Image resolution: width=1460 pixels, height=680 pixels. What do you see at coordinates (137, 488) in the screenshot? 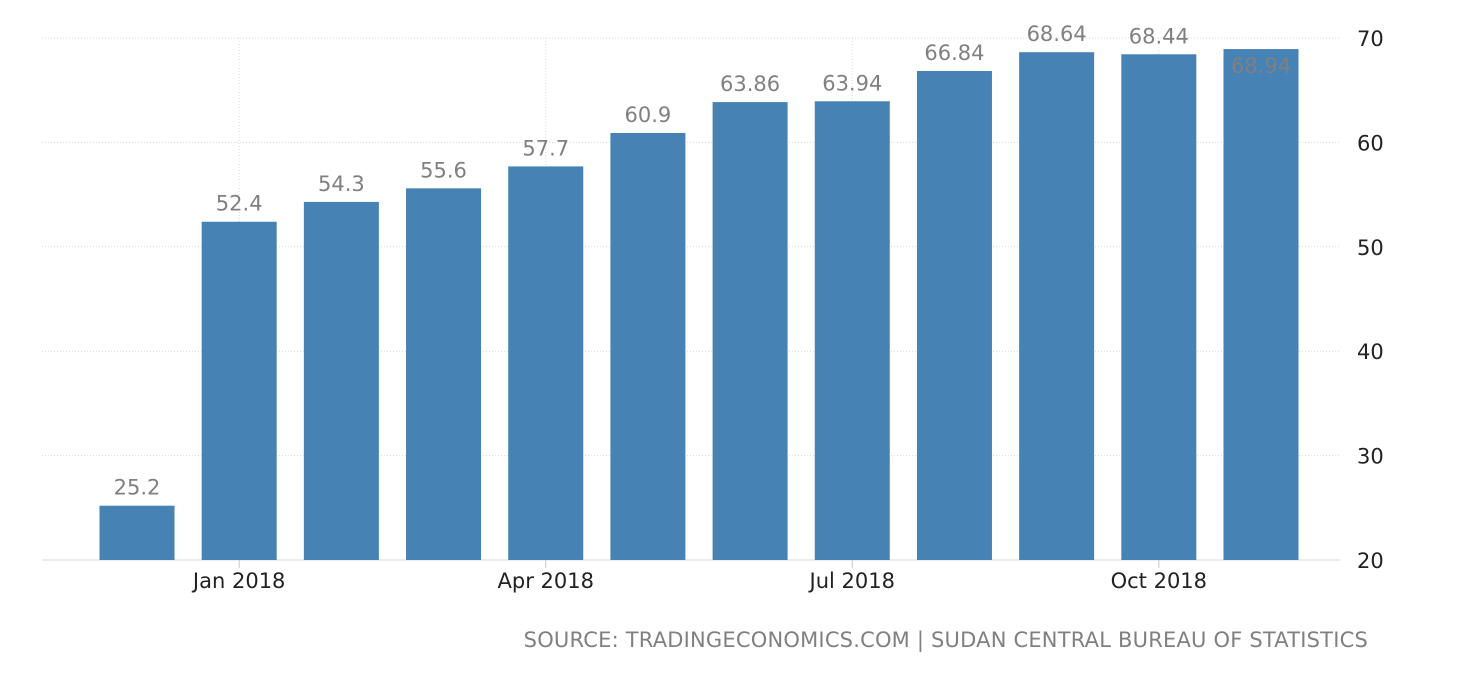
I see `data-label: 25.2` at bounding box center [137, 488].